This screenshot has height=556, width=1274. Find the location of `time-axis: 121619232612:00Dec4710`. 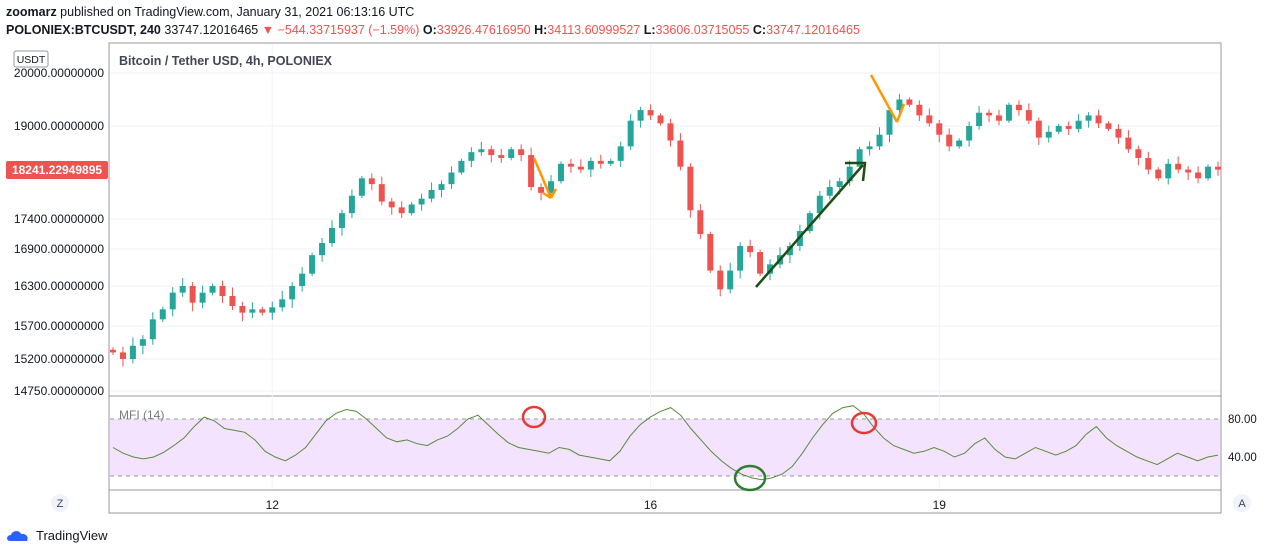

time-axis: 121619232612:00Dec4710 is located at coordinates (770, 505).